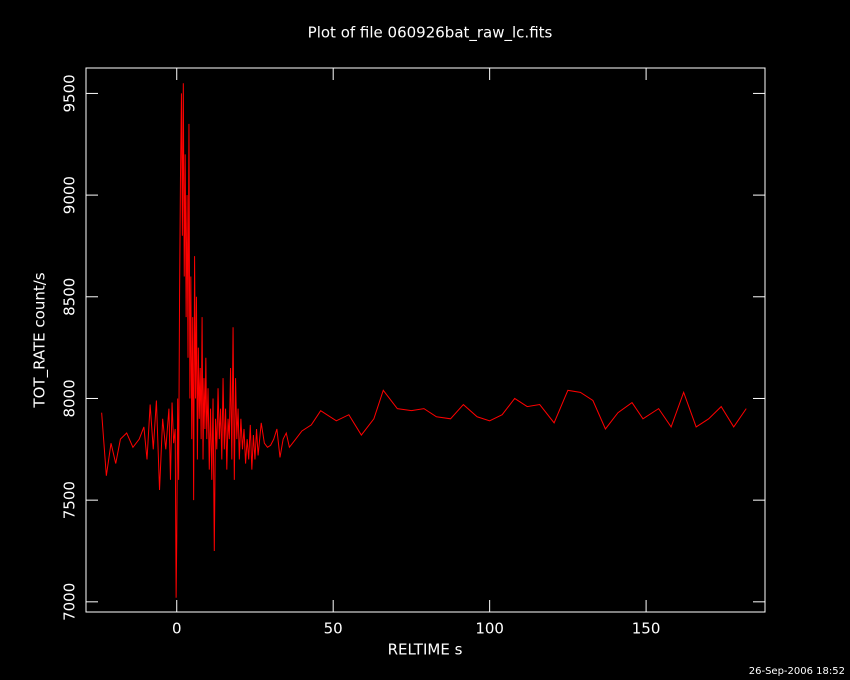  I want to click on footer: 26-Sep-2006 18:52, so click(797, 671).